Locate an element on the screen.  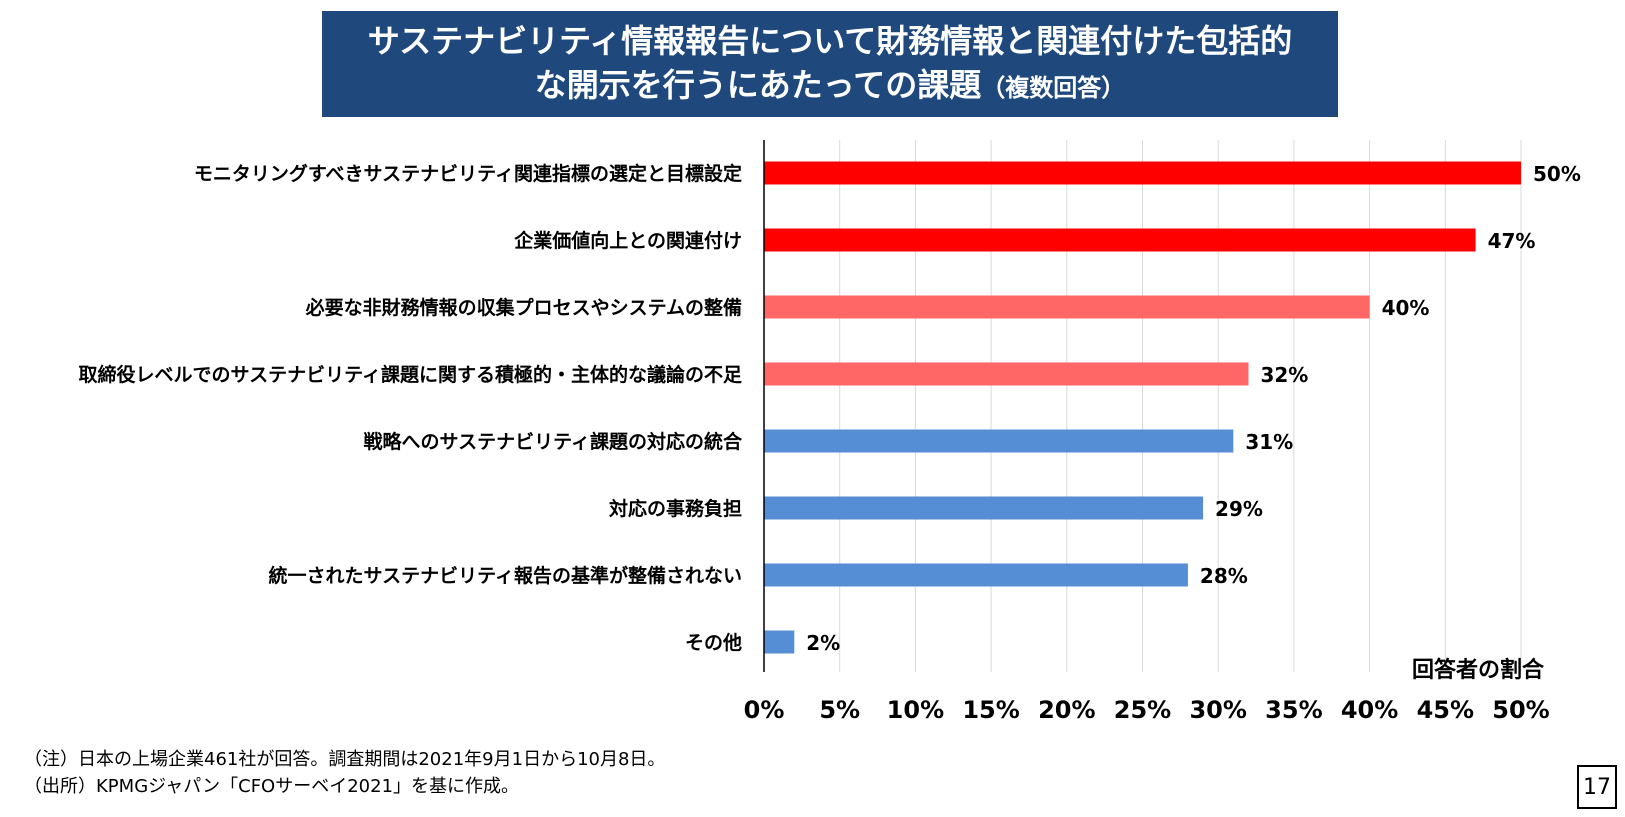
chart-title-line1: サステナビリティ情報報告について財務情報と関連付けた包括的 is located at coordinates (830, 40).